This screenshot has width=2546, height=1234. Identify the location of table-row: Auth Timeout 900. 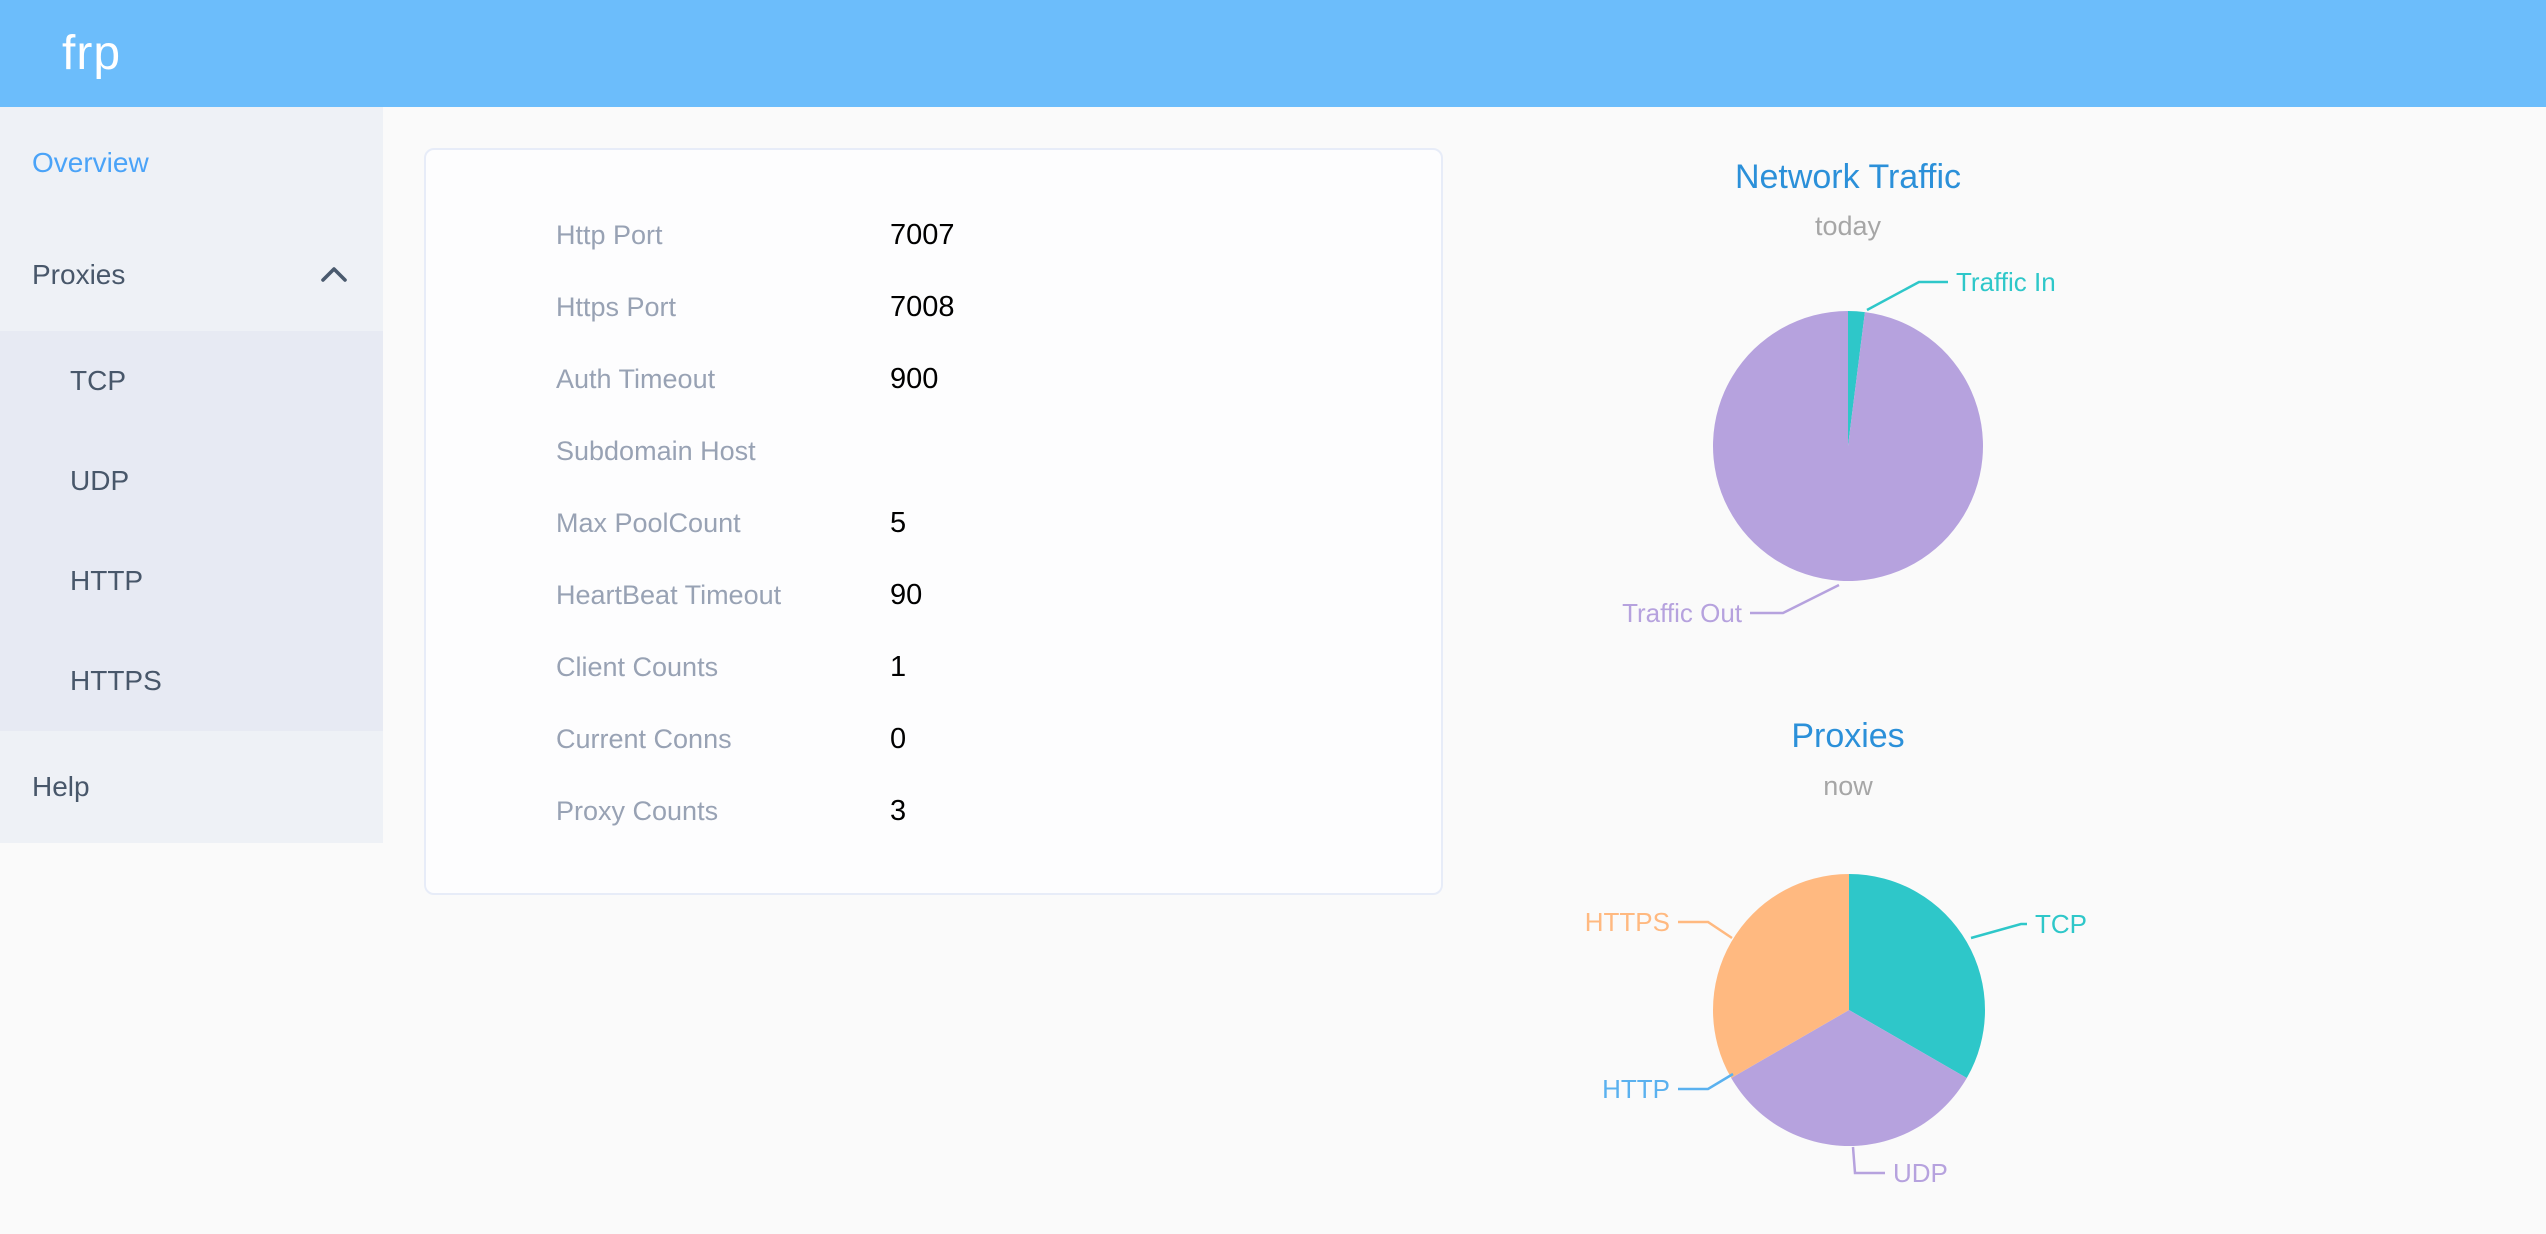
(933, 379).